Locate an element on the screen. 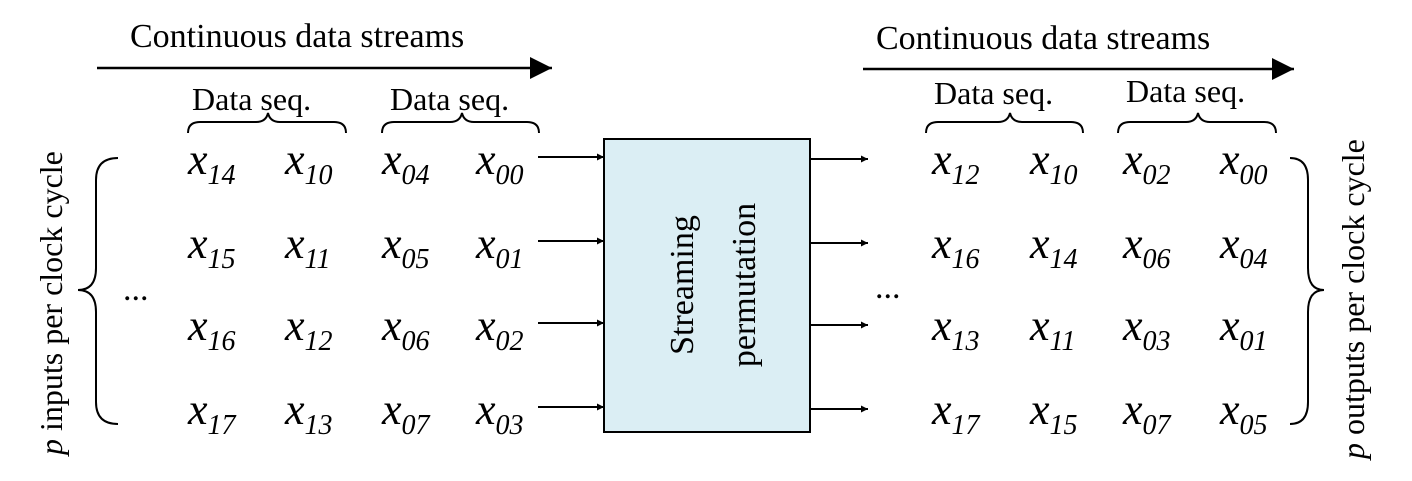  left-cell-r2-c1: x15 is located at coordinates (211, 247).